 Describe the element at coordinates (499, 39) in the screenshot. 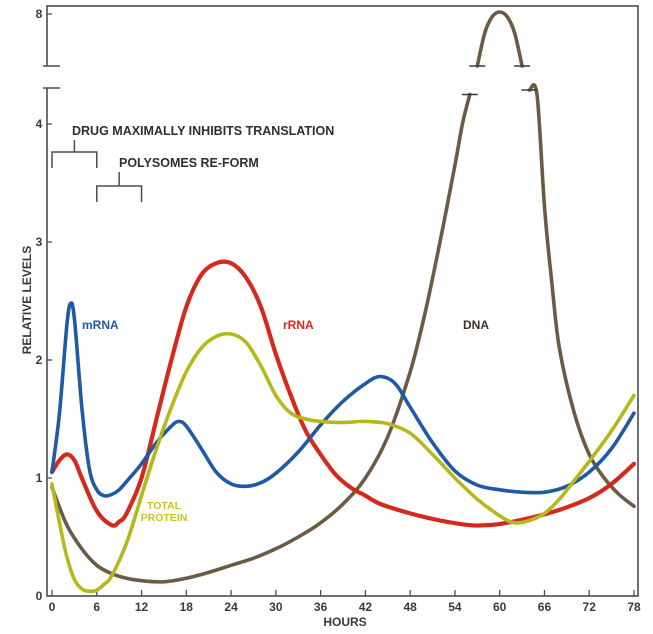

I see `series-line-dna-peak` at that location.